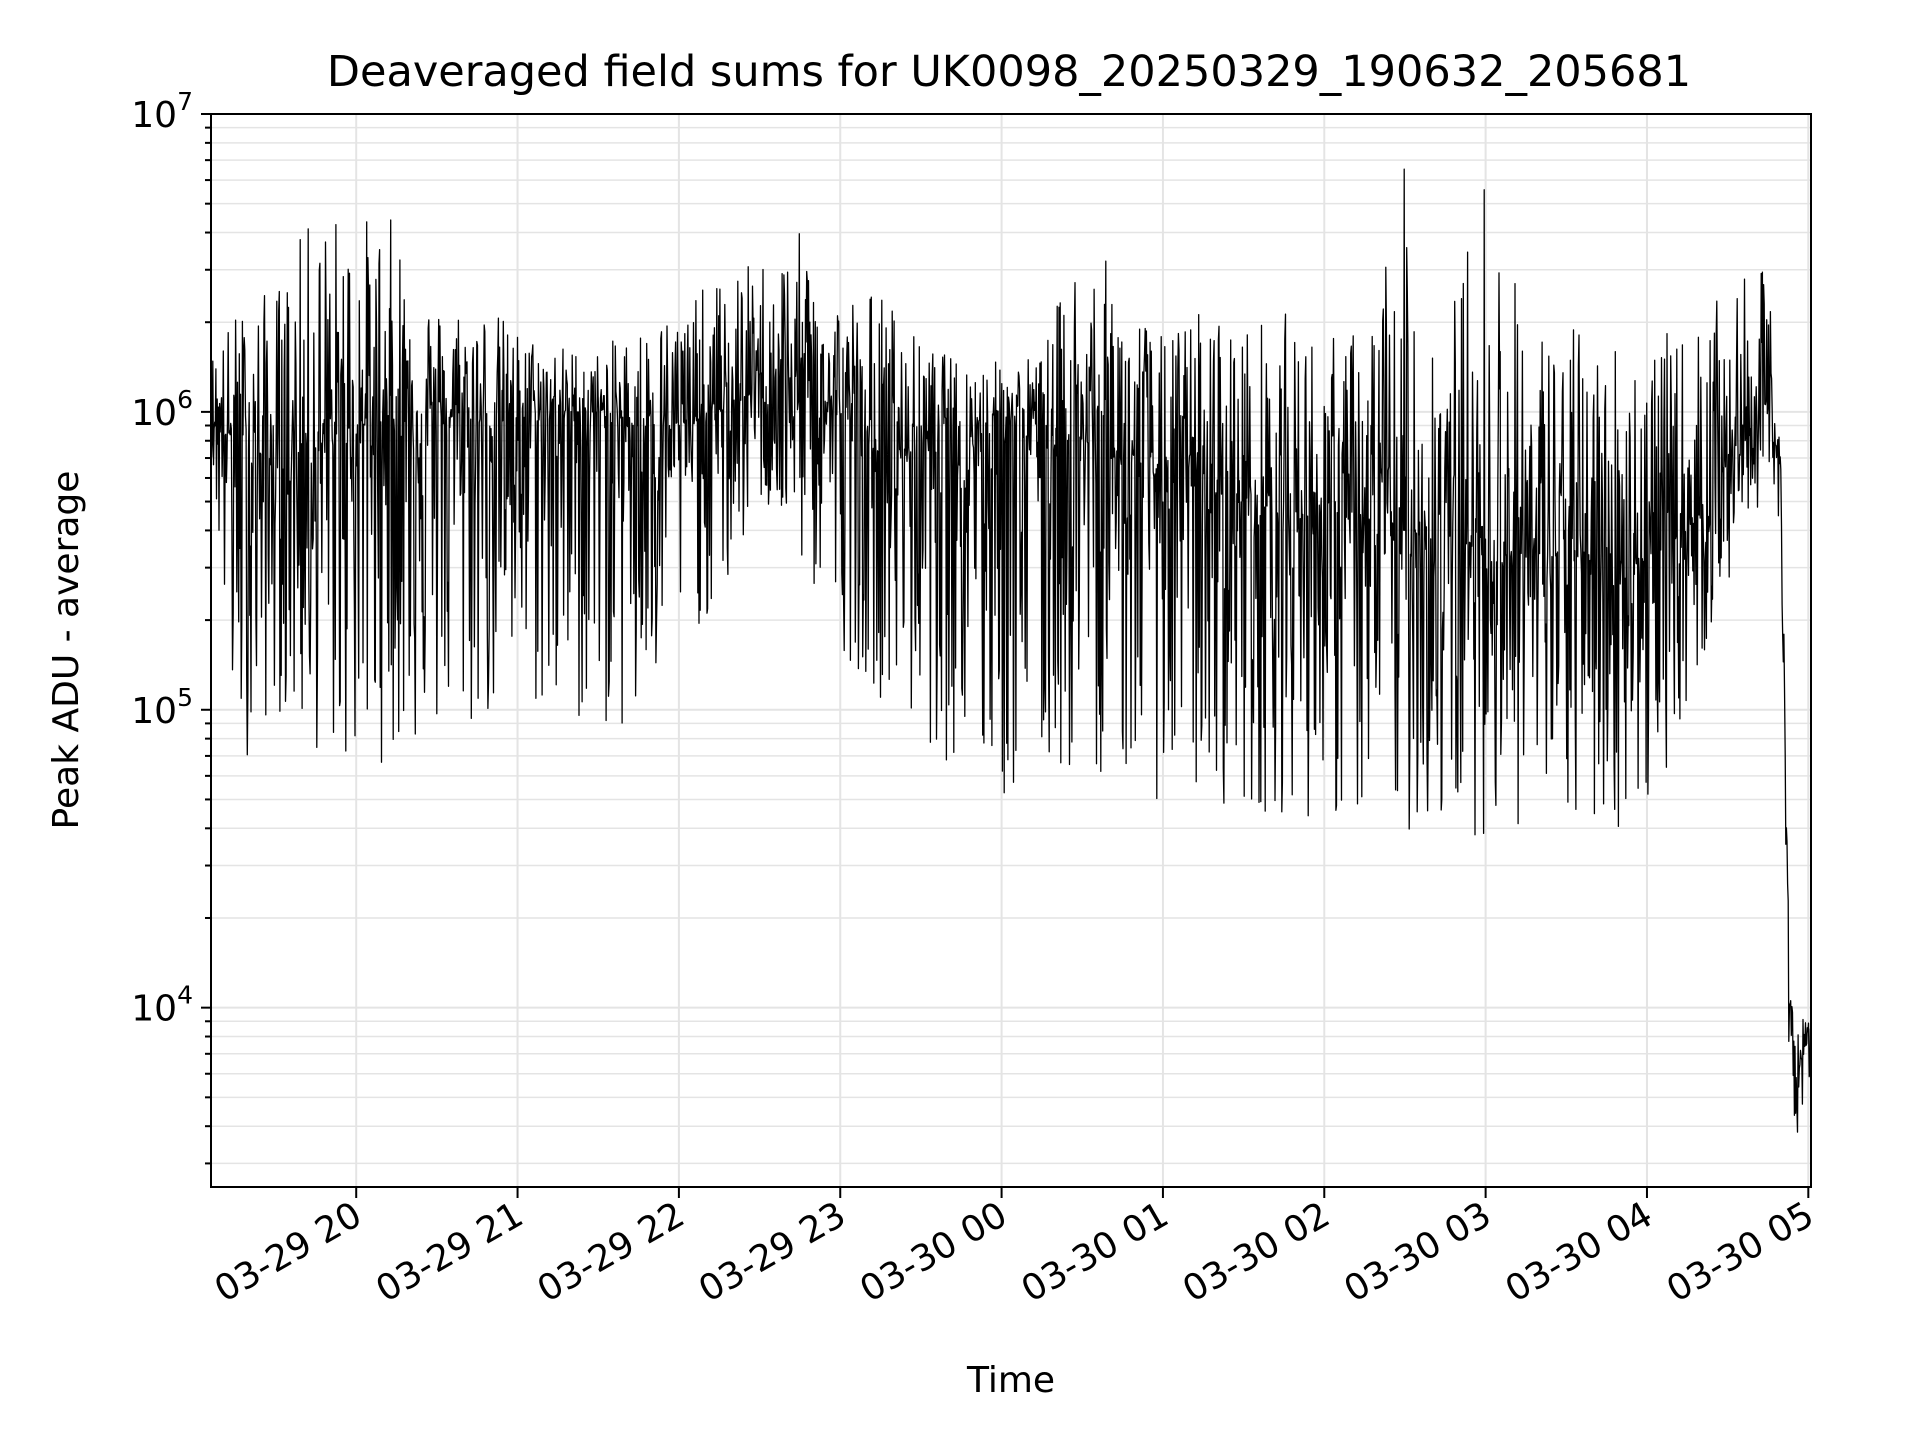  What do you see at coordinates (1417, 1252) in the screenshot?
I see `x-tick-label: 03-30 03` at bounding box center [1417, 1252].